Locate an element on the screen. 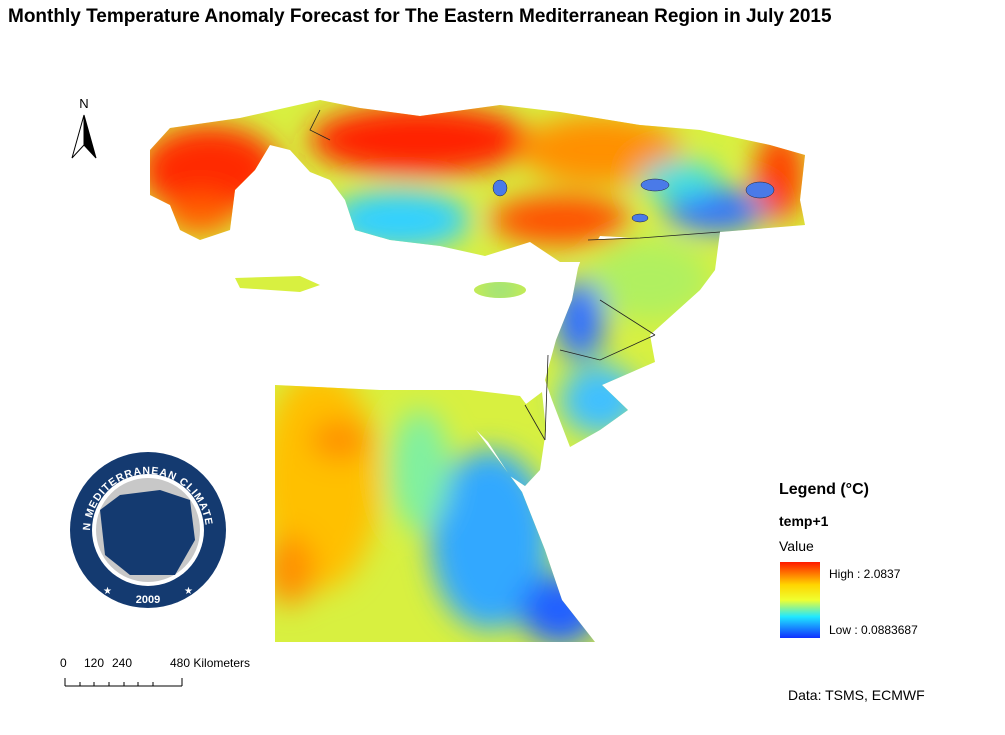  scale-label: 0 is located at coordinates (63, 663).